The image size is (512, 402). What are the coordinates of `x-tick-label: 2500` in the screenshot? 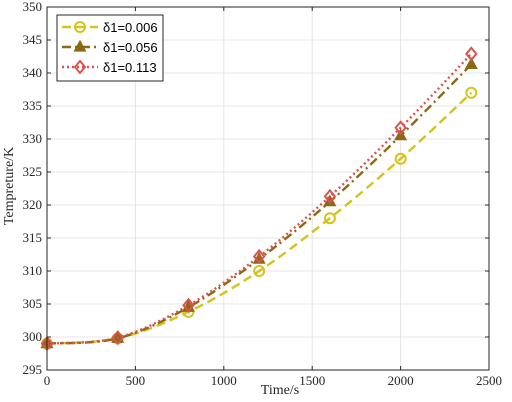 It's located at (489, 380).